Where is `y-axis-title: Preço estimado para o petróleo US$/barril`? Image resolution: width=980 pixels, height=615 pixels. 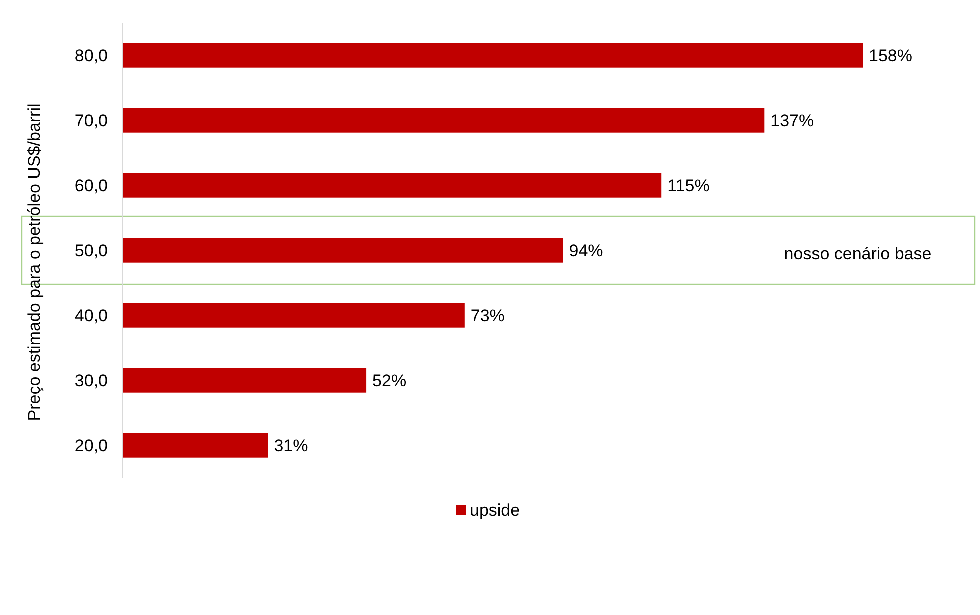 y-axis-title: Preço estimado para o petróleo US$/barril is located at coordinates (34, 263).